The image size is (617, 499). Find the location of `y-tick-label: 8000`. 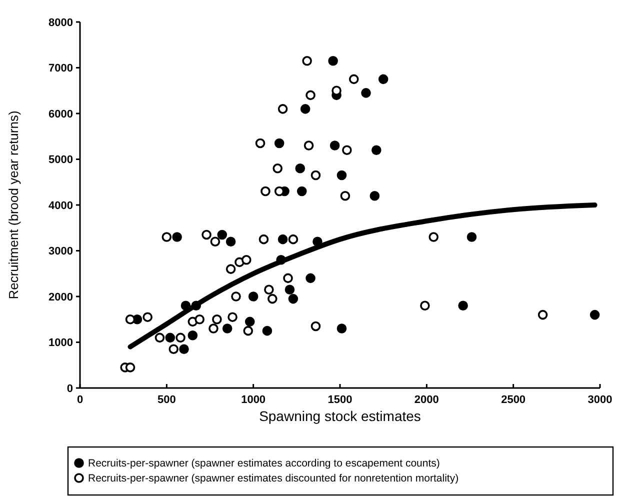

y-tick-label: 8000 is located at coordinates (60, 22).